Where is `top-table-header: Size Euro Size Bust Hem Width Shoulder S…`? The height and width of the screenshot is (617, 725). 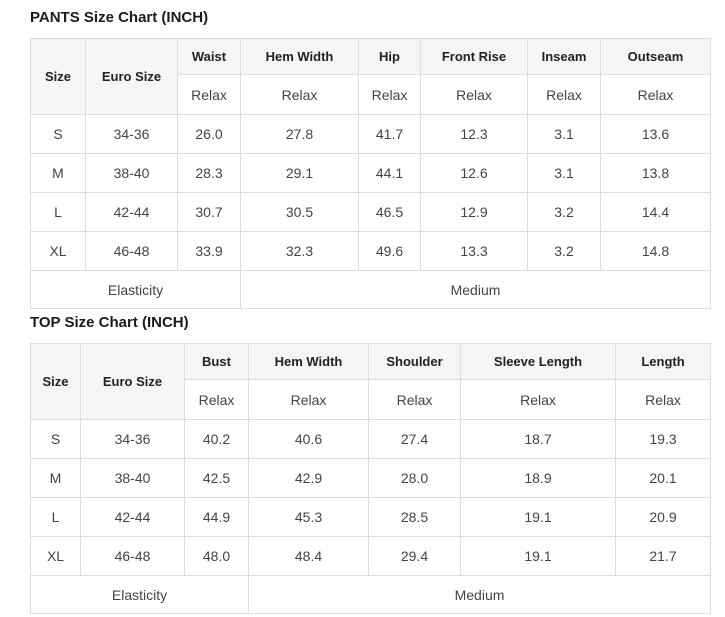 top-table-header: Size Euro Size Bust Hem Width Shoulder S… is located at coordinates (370, 381).